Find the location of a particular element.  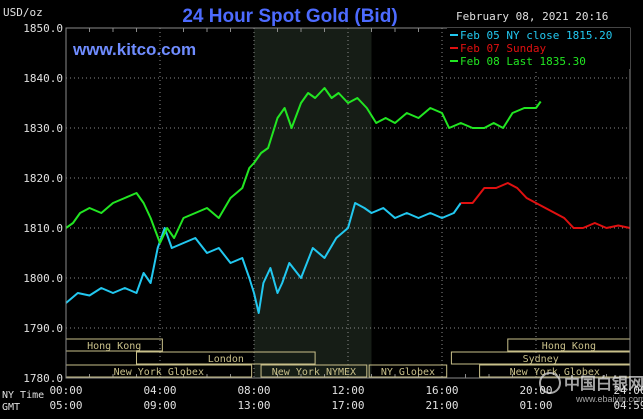

y-tick-label: 1790.0 is located at coordinates (43, 328).